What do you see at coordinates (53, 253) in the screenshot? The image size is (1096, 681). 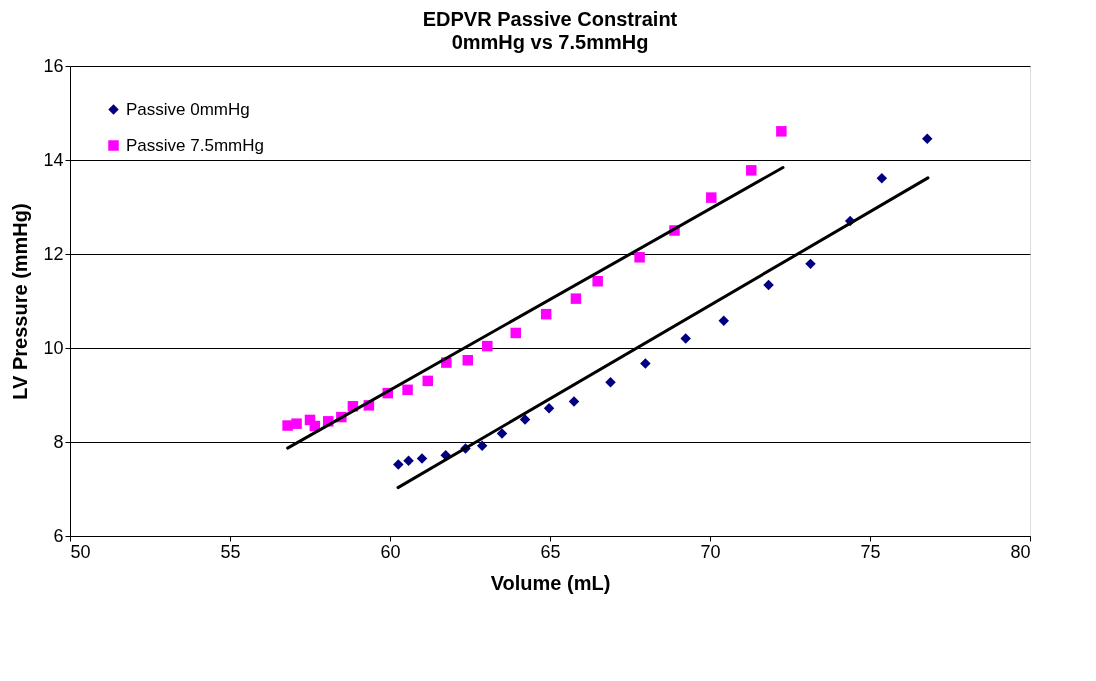 I see `y-tick-label: 12` at bounding box center [53, 253].